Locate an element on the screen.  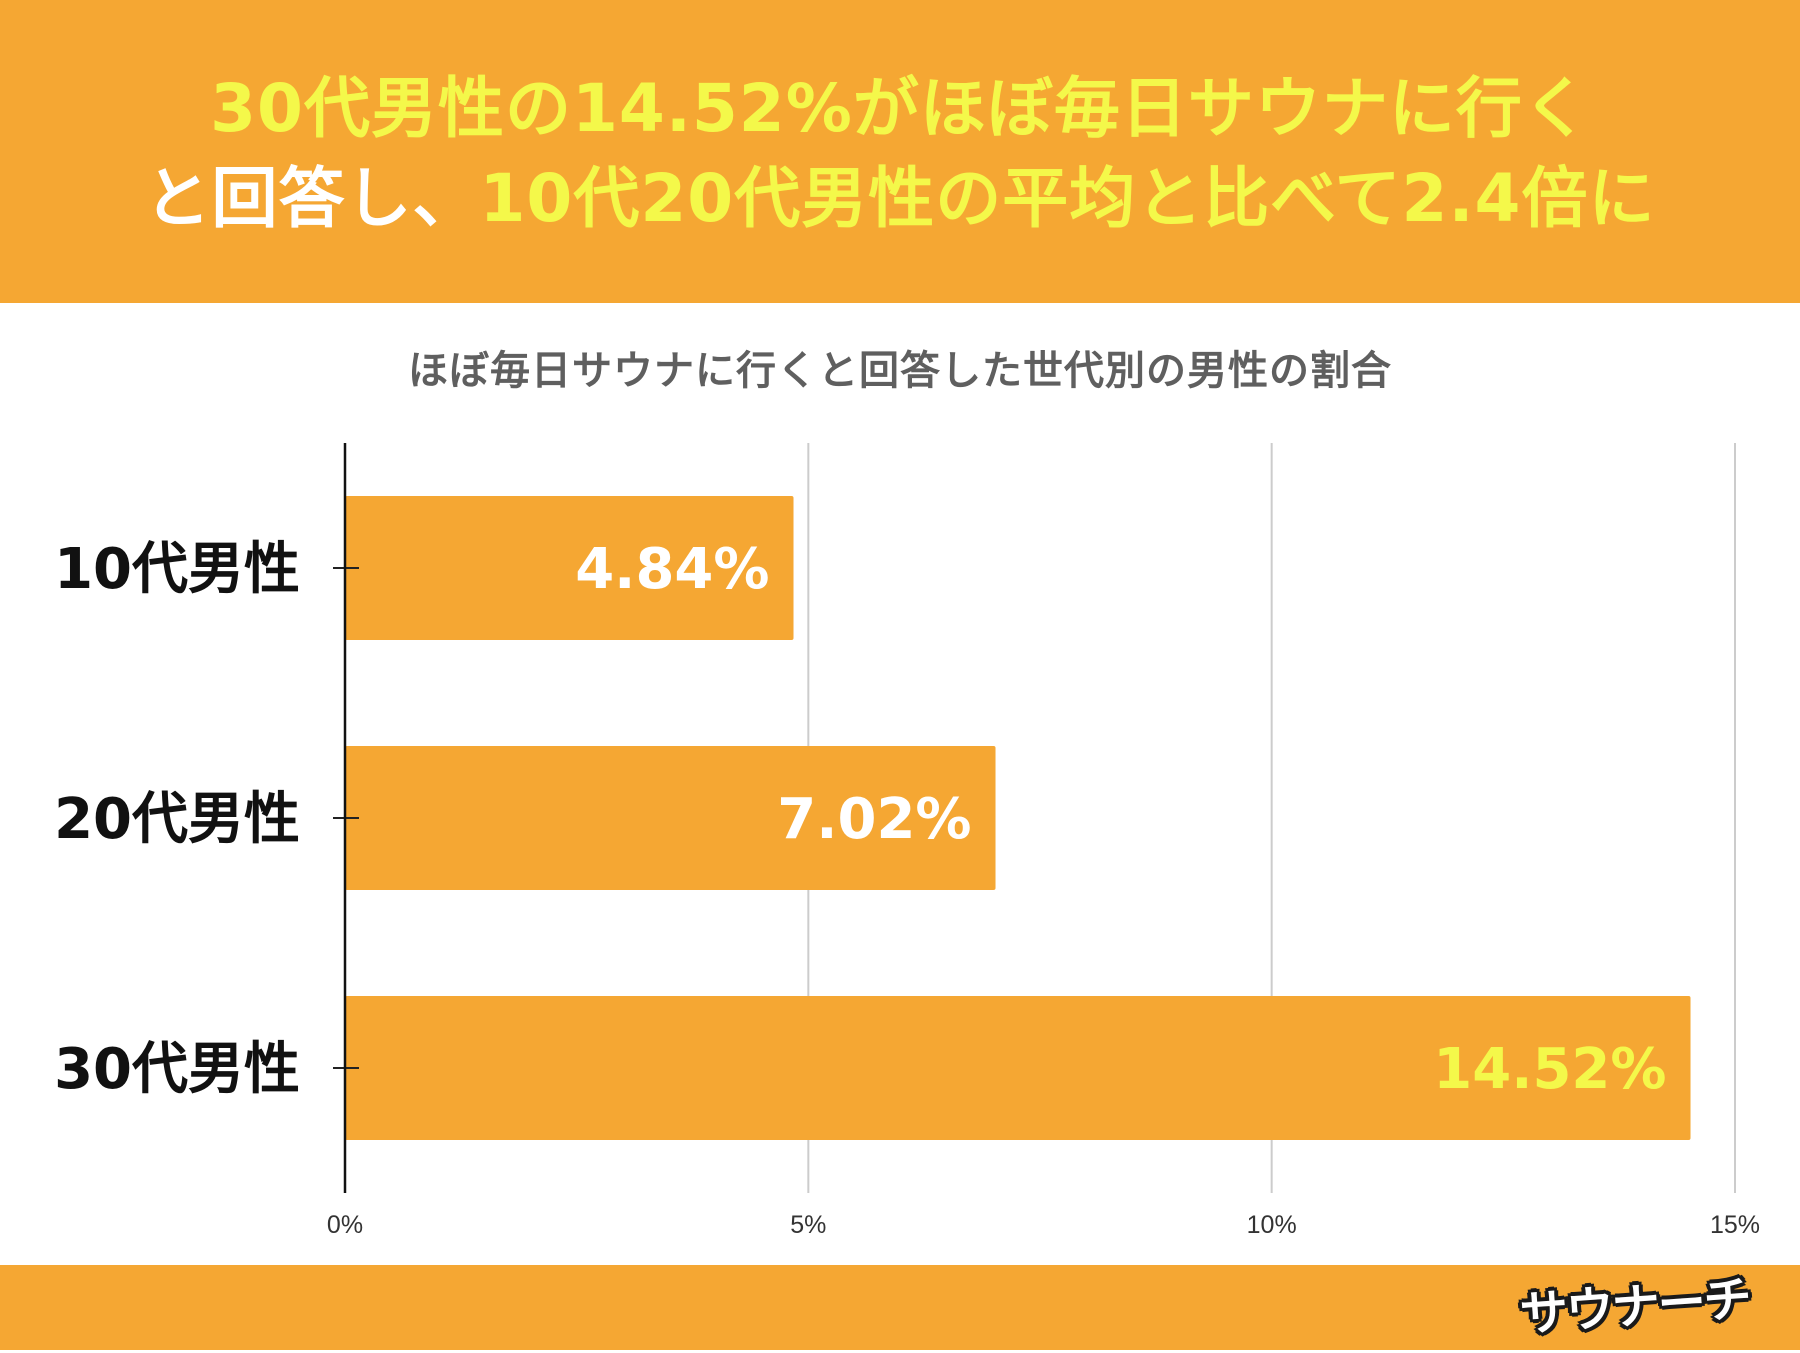
value-label-3: 14.52% is located at coordinates (1549, 1069).